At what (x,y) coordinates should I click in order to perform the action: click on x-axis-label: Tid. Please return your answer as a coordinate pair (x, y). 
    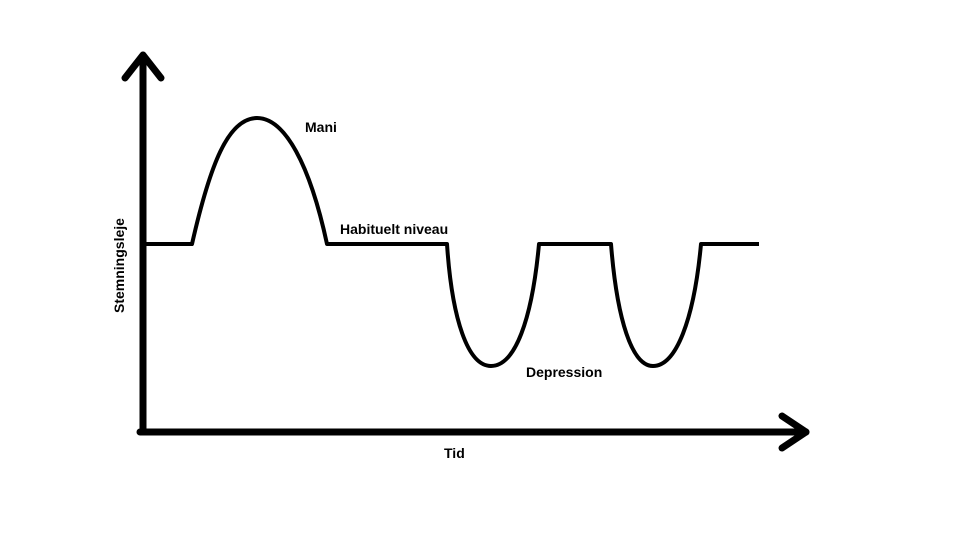
    Looking at the image, I should click on (454, 453).